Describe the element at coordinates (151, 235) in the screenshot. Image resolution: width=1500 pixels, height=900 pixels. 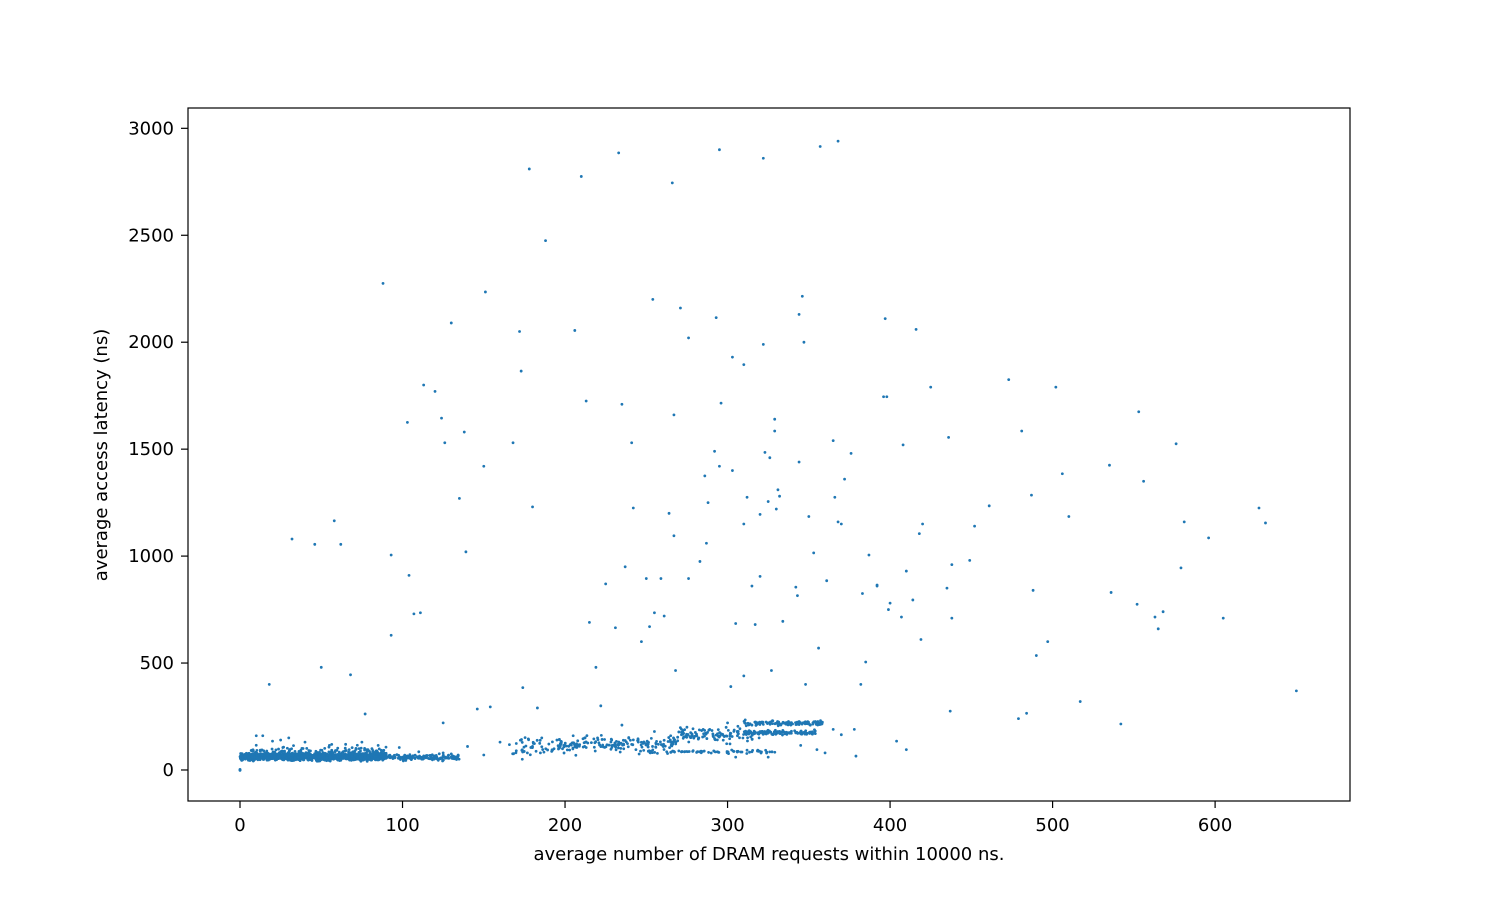
I see `y-tick-label: 2500` at that location.